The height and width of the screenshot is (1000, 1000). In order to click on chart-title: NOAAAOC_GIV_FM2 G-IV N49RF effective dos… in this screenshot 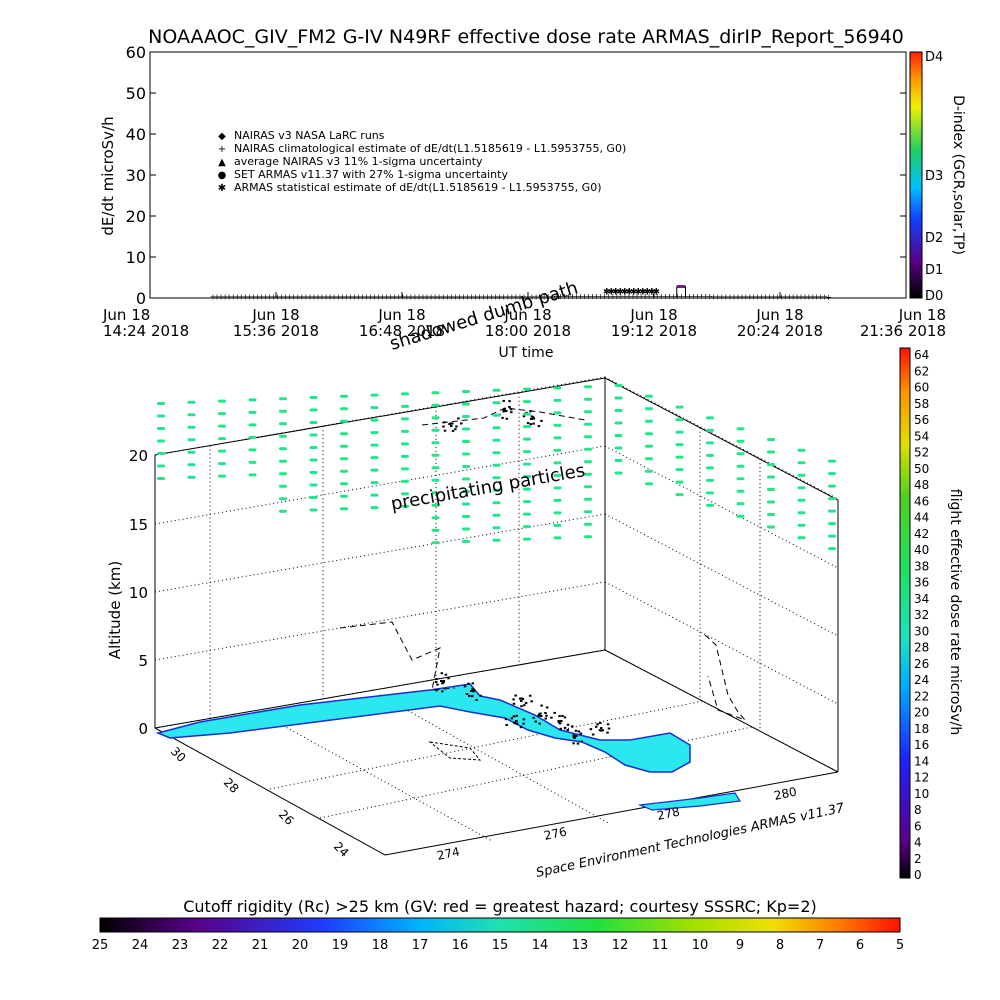, I will do `click(526, 37)`.